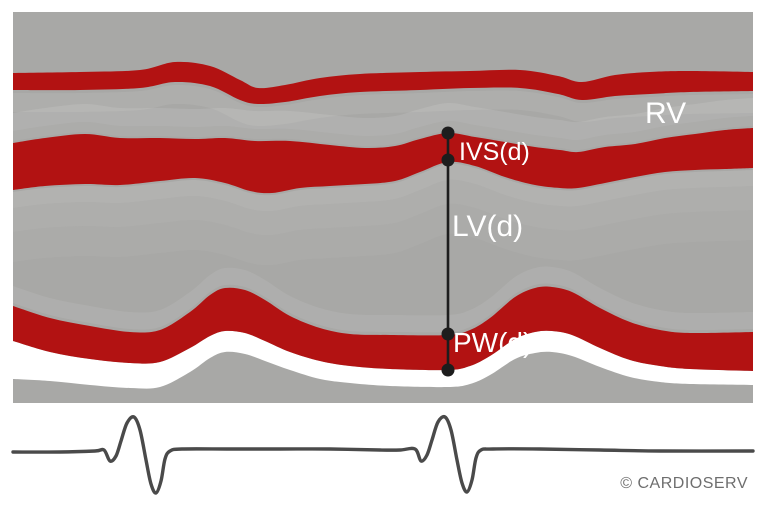 Image resolution: width=768 pixels, height=511 pixels. Describe the element at coordinates (684, 483) in the screenshot. I see `copyright-text: © CARDIOSERV` at that location.